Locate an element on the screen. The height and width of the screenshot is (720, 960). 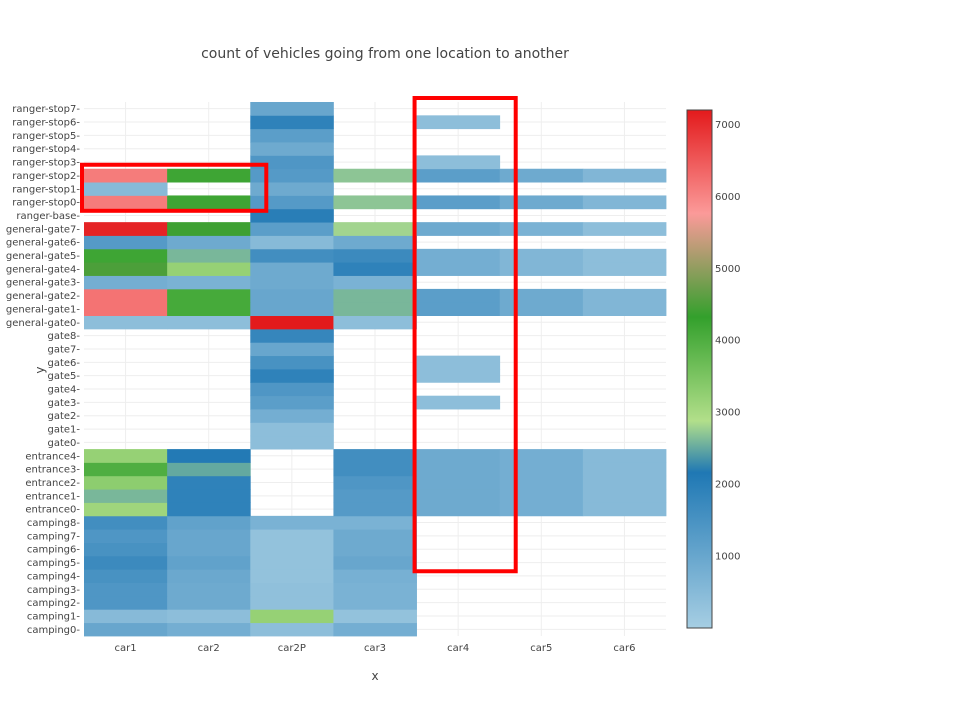
y-tick-label: general-gate3- is located at coordinates (43, 283).